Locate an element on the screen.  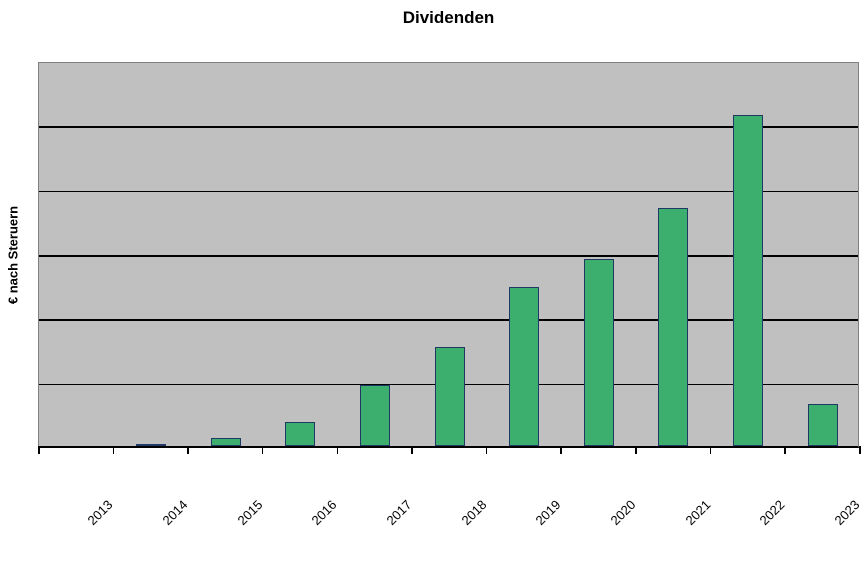
x-tick-label-2014: 2014 is located at coordinates (175, 513).